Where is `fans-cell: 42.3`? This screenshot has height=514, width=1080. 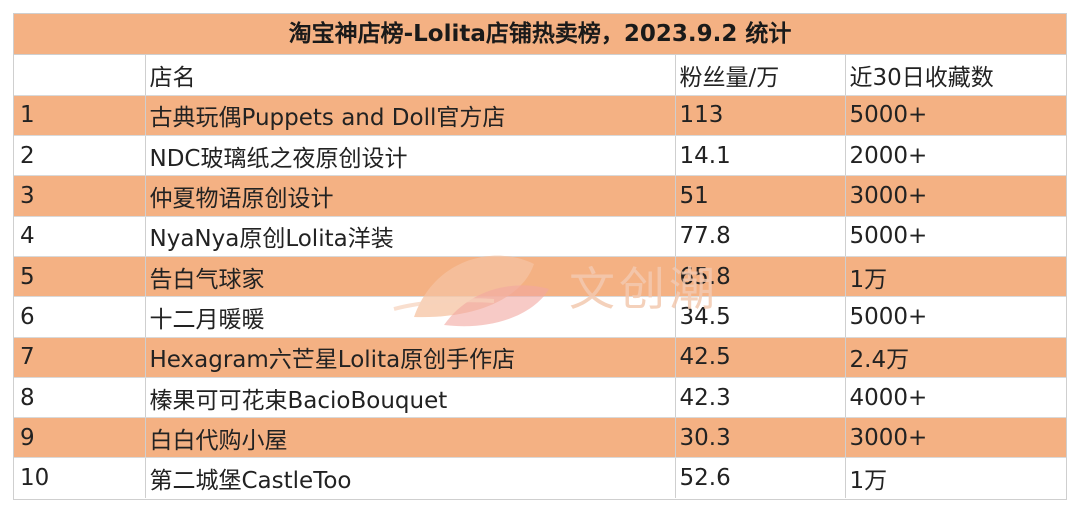
fans-cell: 42.3 is located at coordinates (760, 398).